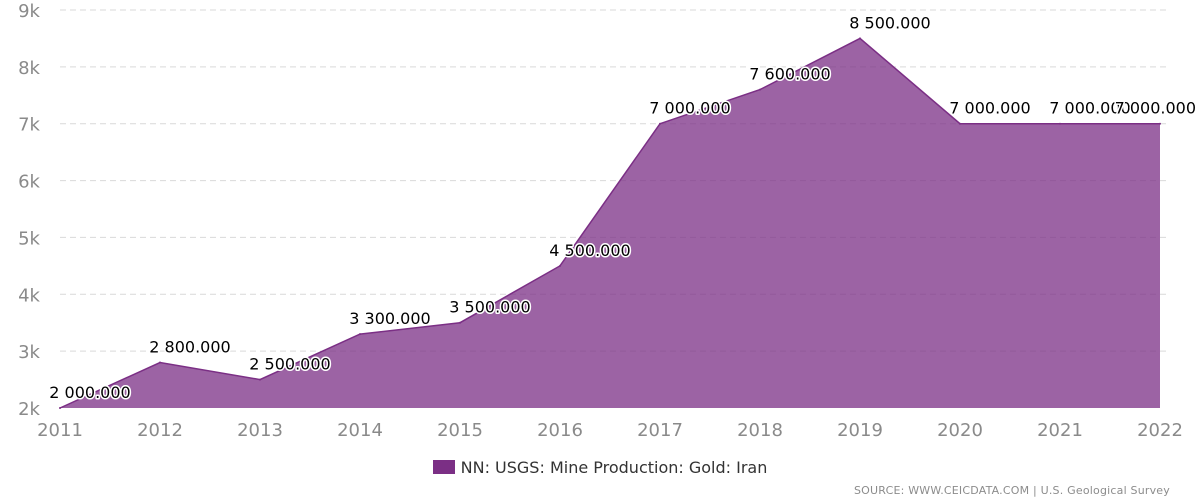 The width and height of the screenshot is (1200, 500). What do you see at coordinates (389, 318) in the screenshot?
I see `data-label: 3 300.000` at bounding box center [389, 318].